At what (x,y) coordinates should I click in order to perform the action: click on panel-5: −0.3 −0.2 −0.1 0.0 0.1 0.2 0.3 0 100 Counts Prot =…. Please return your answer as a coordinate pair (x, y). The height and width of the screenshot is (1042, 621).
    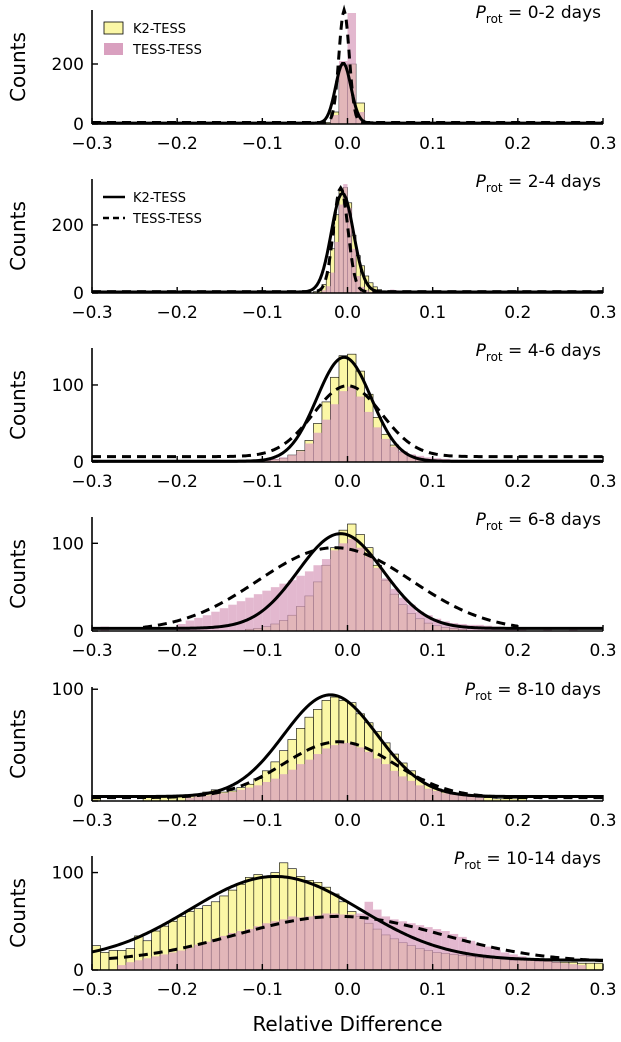
    Looking at the image, I should click on (311, 755).